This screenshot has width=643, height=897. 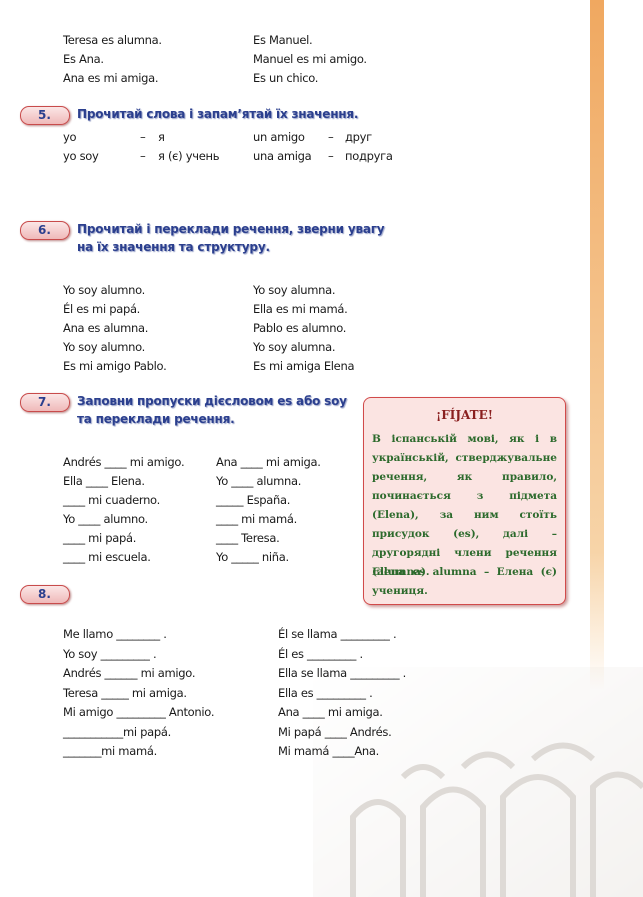 What do you see at coordinates (337, 634) in the screenshot?
I see `sentence: Él se llama _________ .` at bounding box center [337, 634].